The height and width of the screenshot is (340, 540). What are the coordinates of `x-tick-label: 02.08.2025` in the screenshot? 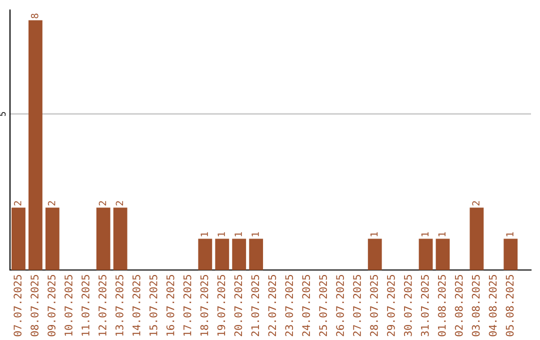 It's located at (458, 305).